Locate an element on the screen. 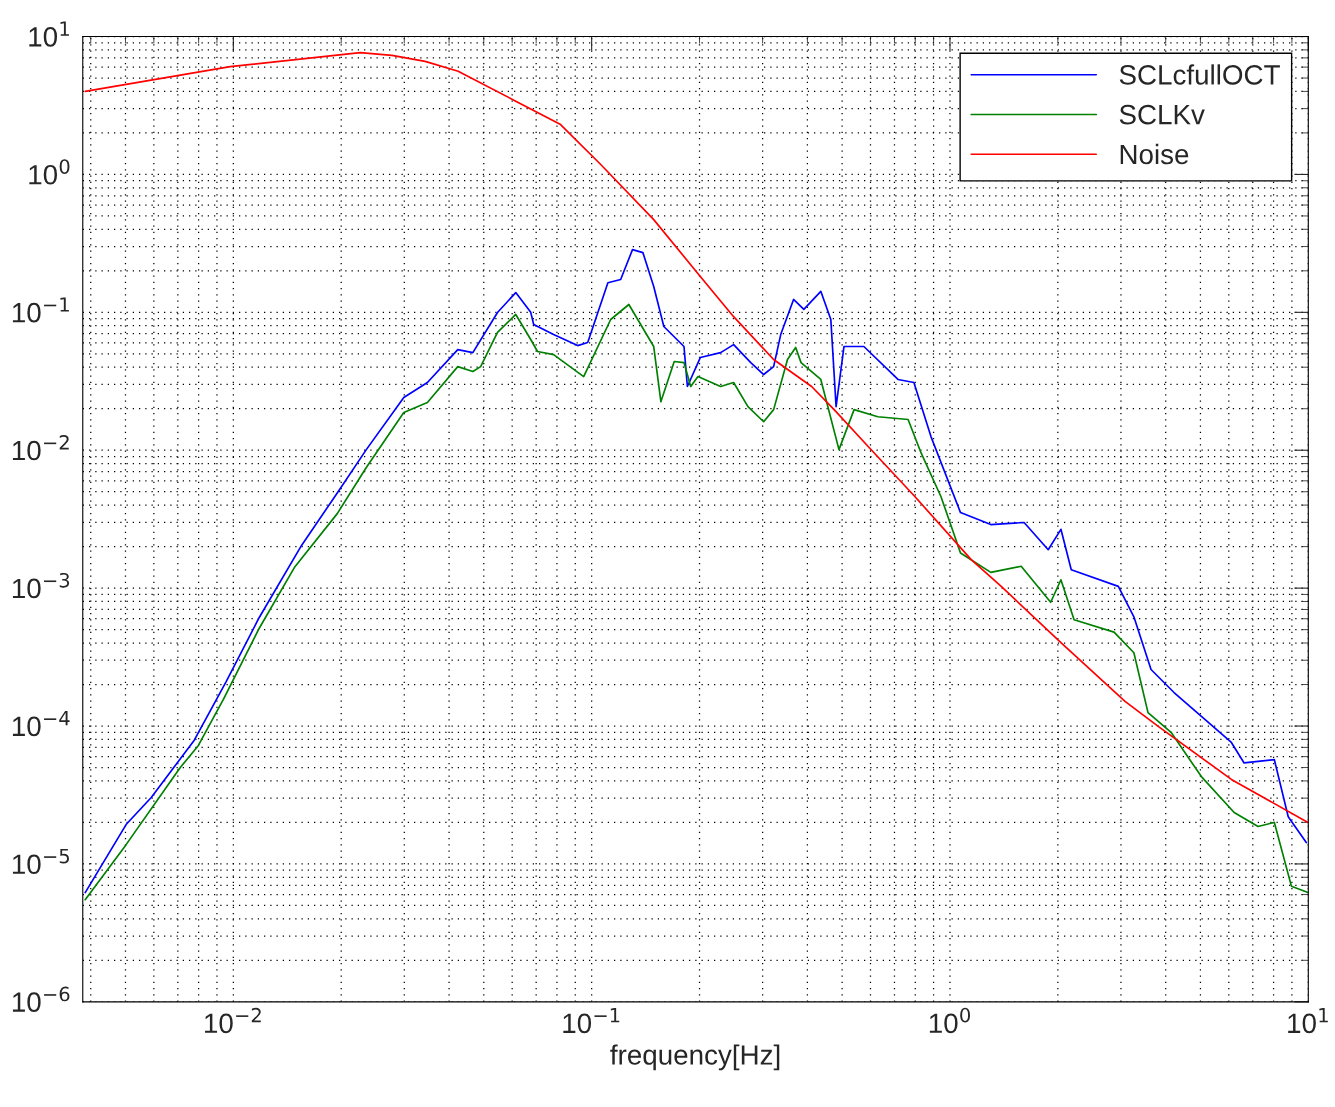  x-tick-label: 10$^{−2}$ is located at coordinates (233, 1020).